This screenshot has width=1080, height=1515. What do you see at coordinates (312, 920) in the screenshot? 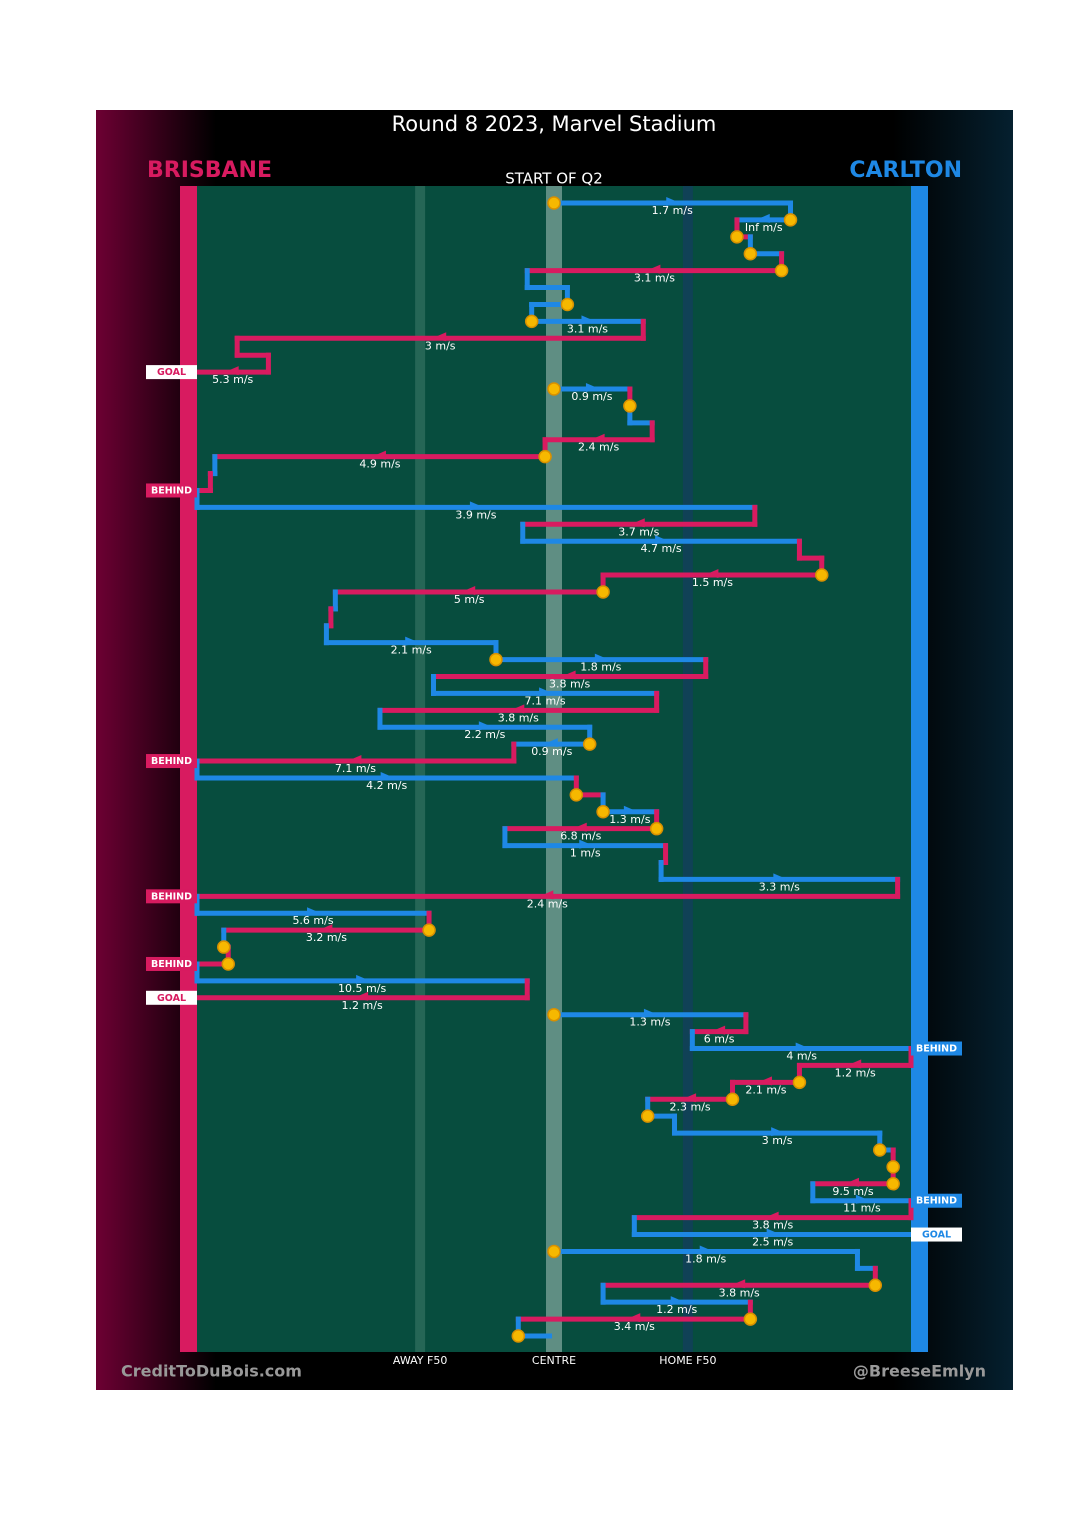
I see `speed-label: 5.6 m/s` at bounding box center [312, 920].